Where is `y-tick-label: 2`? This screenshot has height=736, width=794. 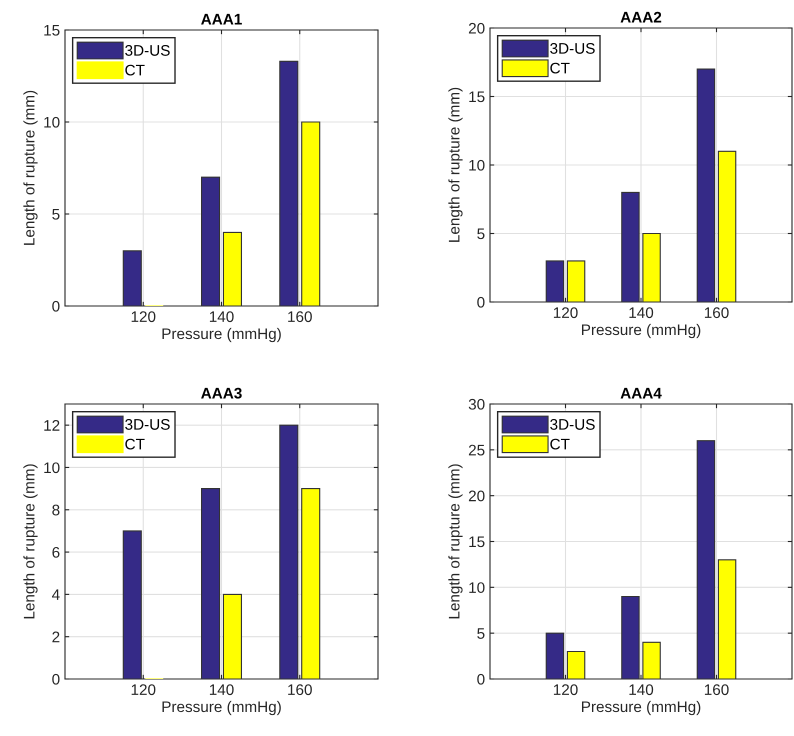
y-tick-label: 2 is located at coordinates (56, 637).